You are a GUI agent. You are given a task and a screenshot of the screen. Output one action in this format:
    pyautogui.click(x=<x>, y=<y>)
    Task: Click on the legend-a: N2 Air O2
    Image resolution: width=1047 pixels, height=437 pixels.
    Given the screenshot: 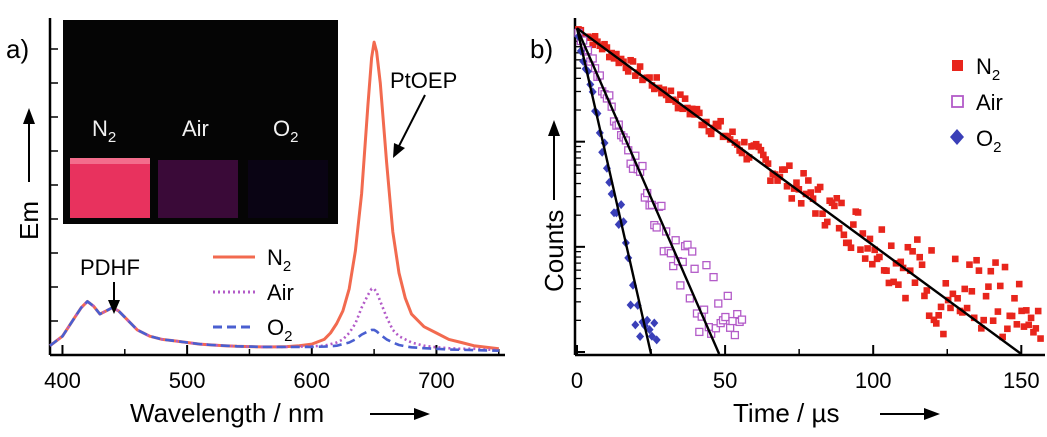 What is the action you would take?
    pyautogui.click(x=253, y=295)
    